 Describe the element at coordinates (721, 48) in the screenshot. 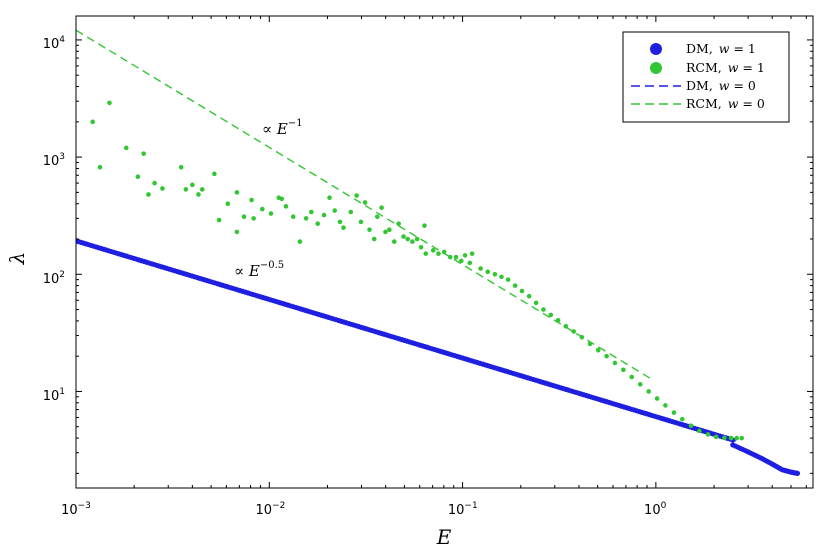

I see `legend-label-dm-w1: DM, w = 1` at that location.